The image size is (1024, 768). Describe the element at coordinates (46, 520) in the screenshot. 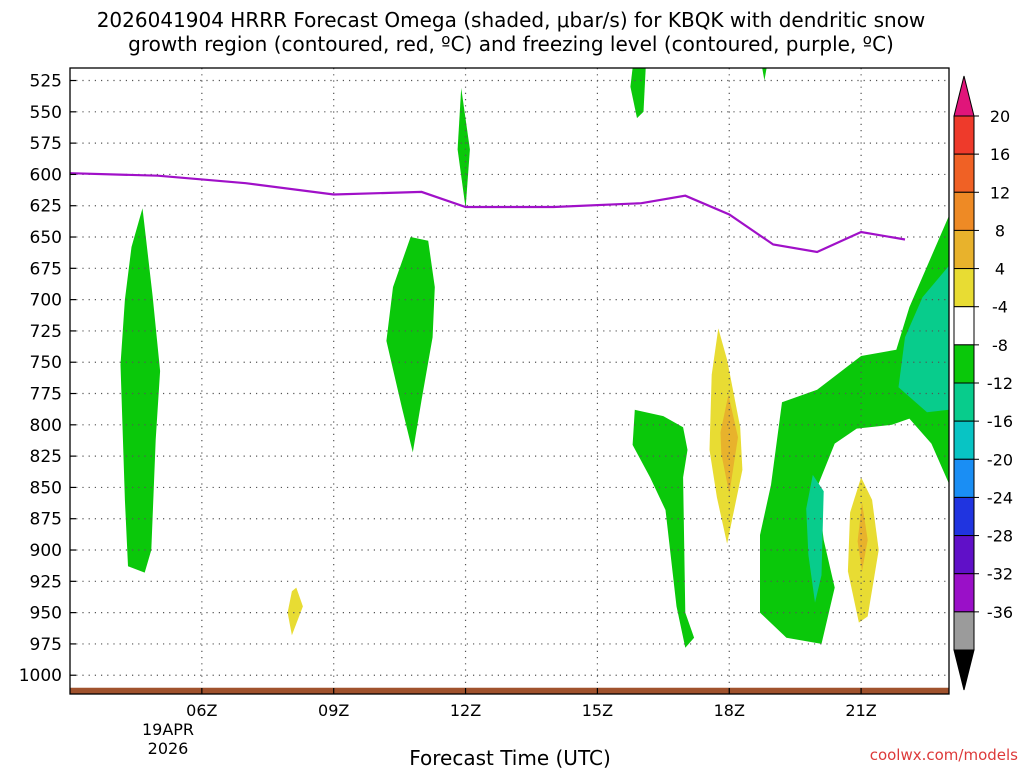

I see `y-tick-label: 875` at that location.